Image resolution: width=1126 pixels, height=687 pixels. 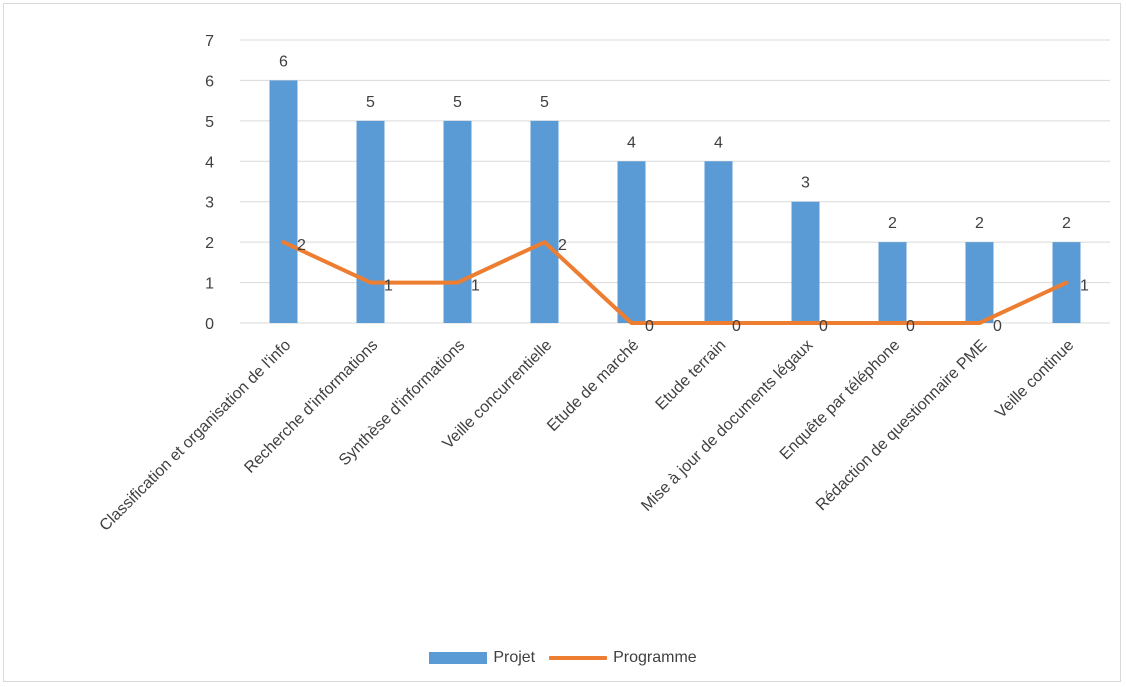 I want to click on legend-swatch-programme, so click(x=578, y=658).